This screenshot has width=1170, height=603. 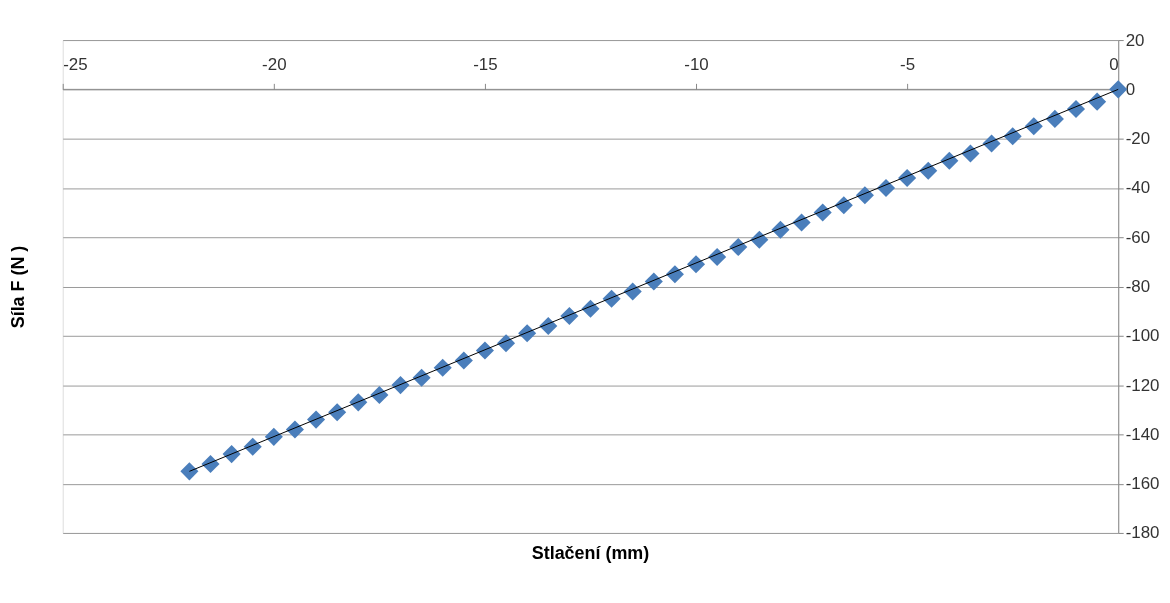 What do you see at coordinates (1142, 434) in the screenshot?
I see `y-tick-label: -140` at bounding box center [1142, 434].